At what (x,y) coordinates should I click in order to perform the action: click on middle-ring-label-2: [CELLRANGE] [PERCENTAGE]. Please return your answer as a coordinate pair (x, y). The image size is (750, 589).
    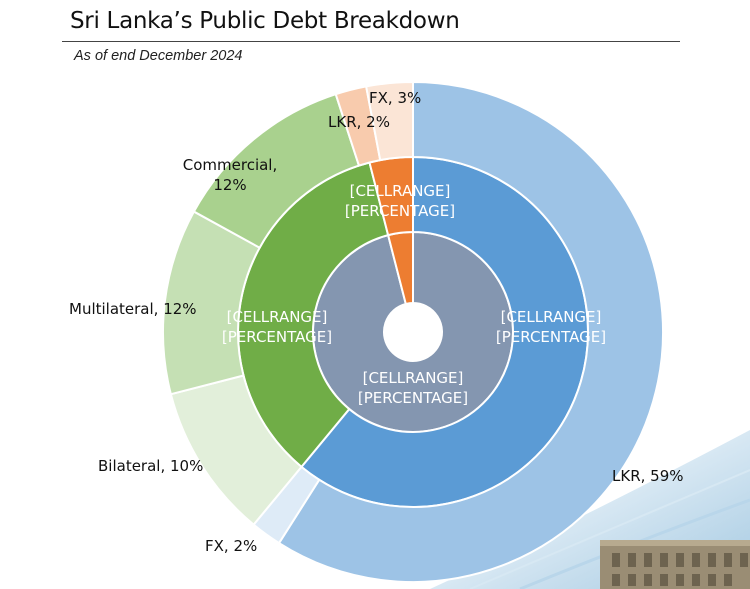
    Looking at the image, I should click on (400, 201).